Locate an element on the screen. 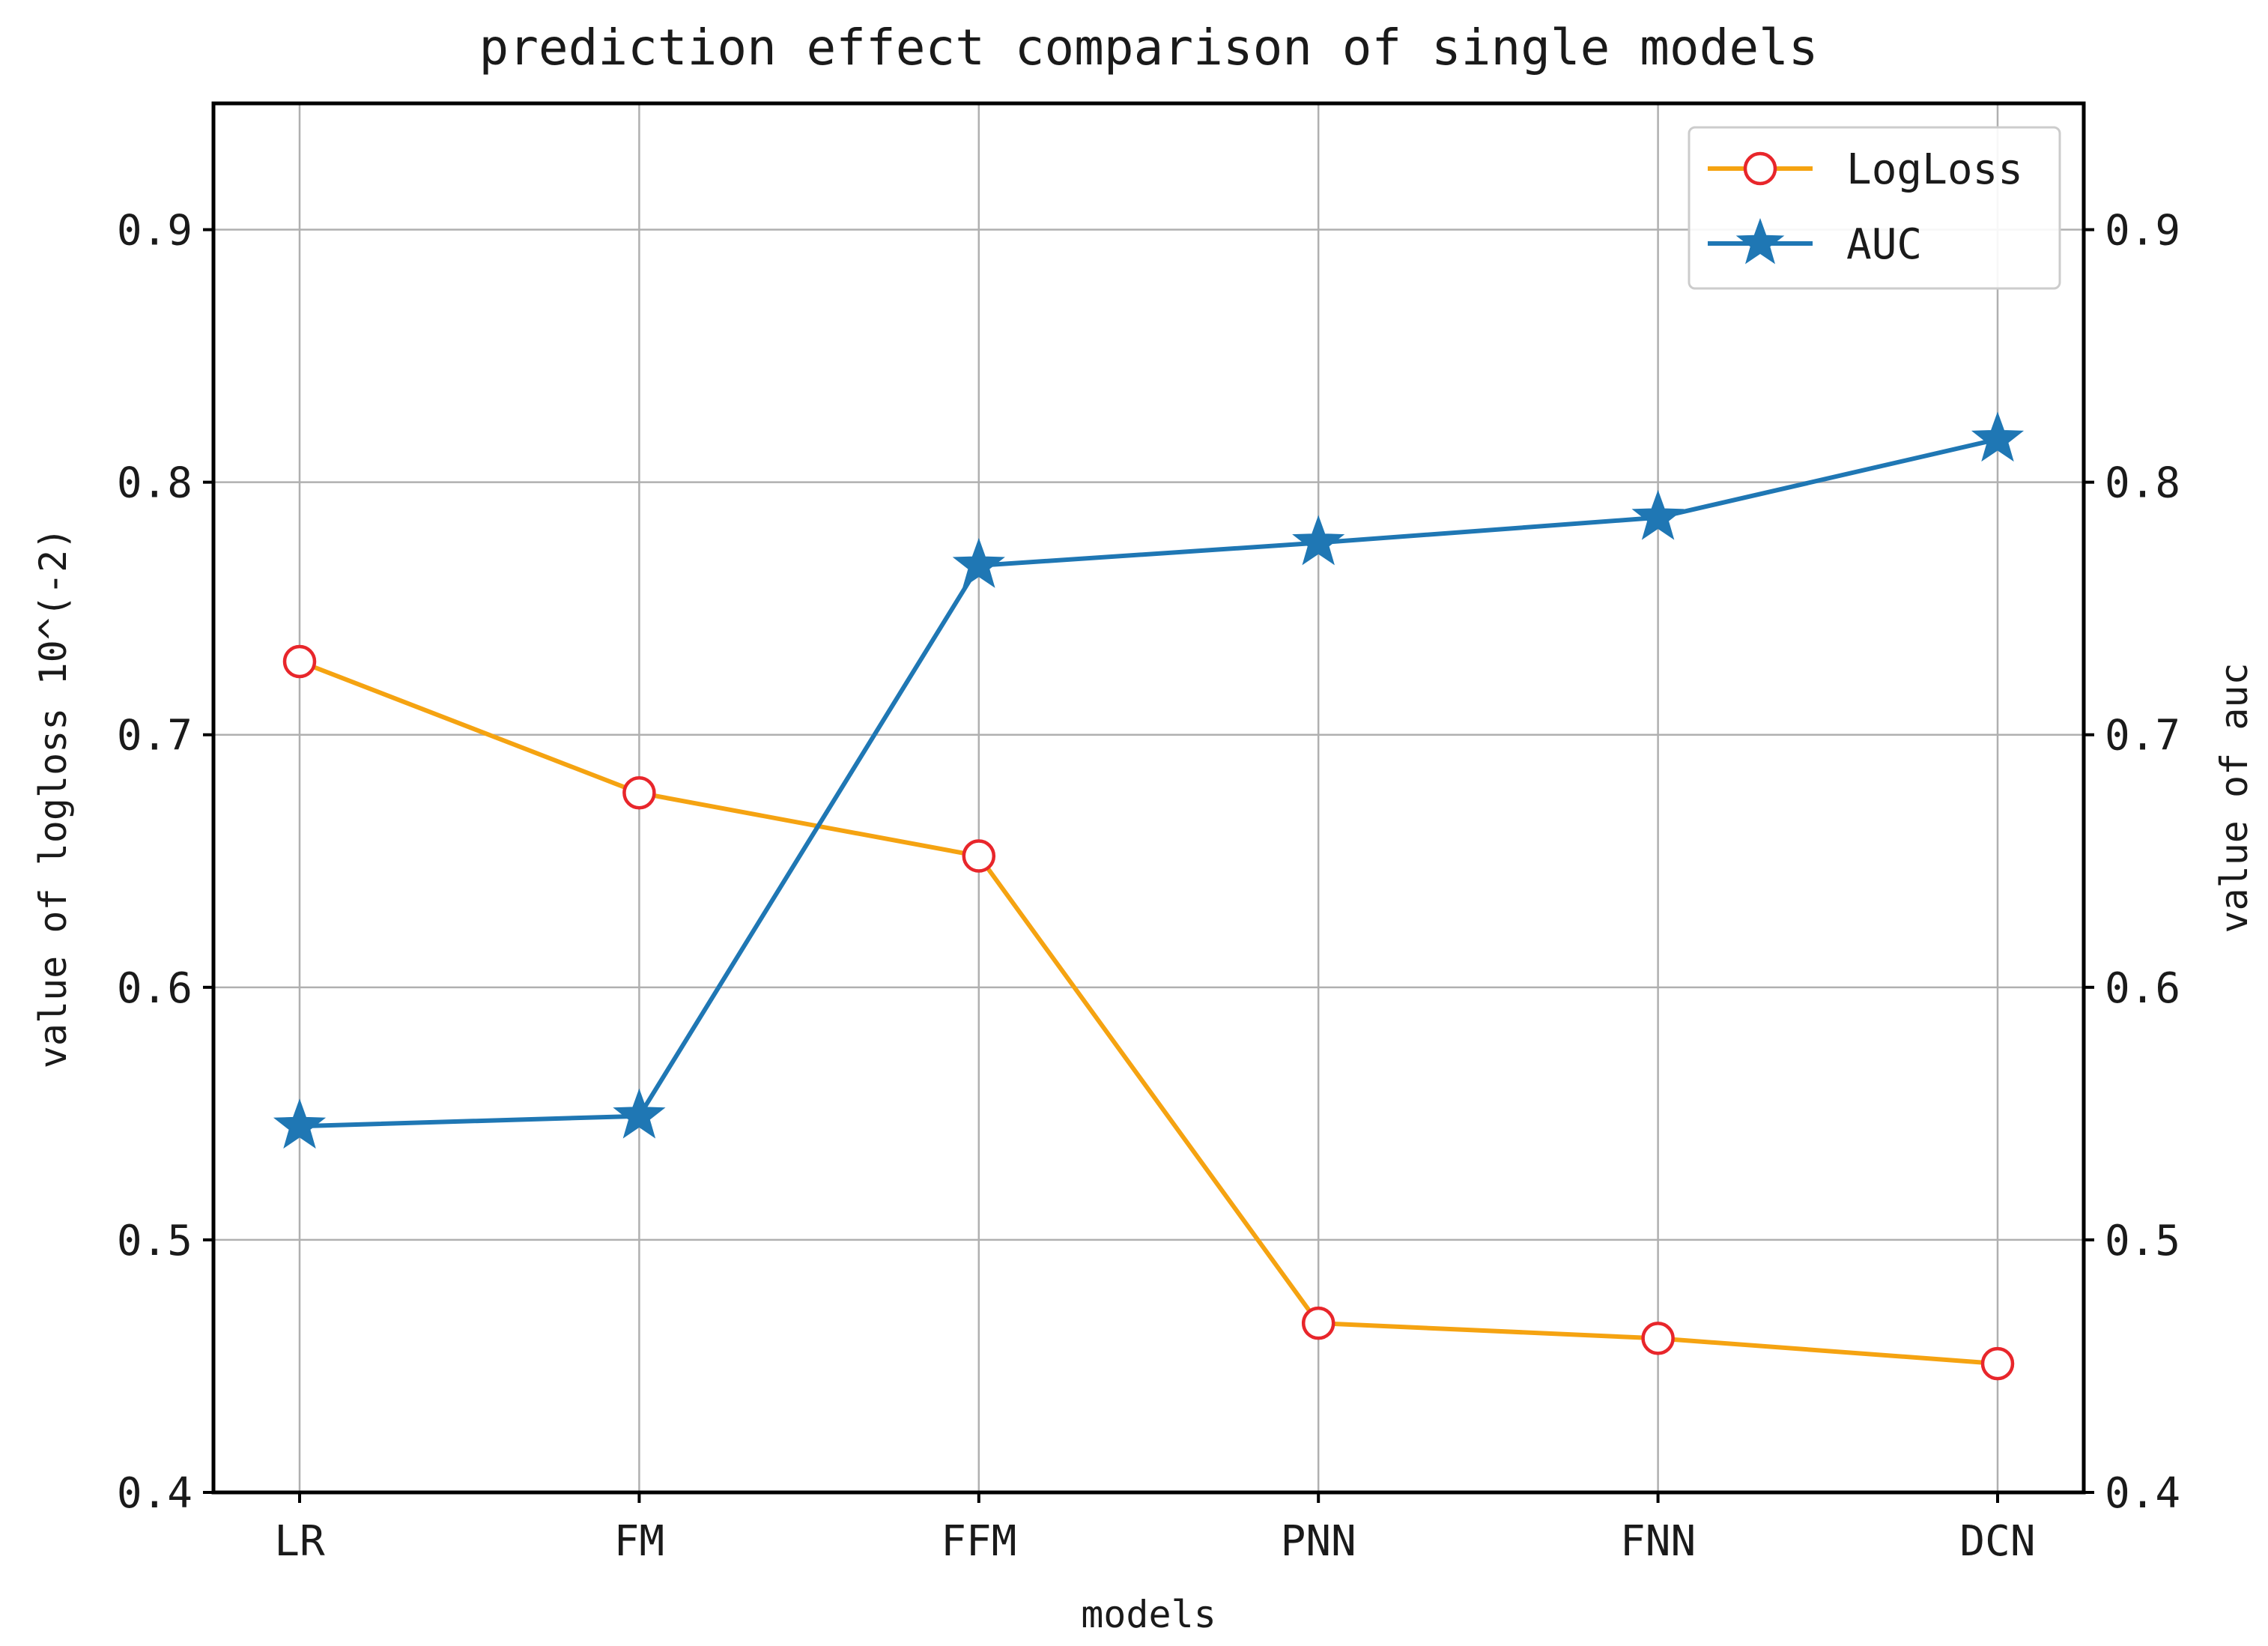 This screenshot has width=2268, height=1646. y-tick-label-left: 0.7 is located at coordinates (154, 736).